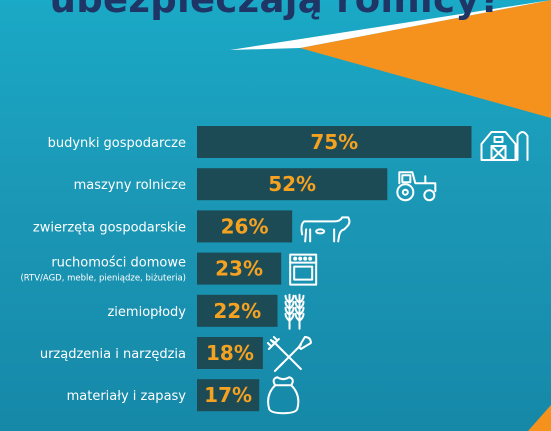 The height and width of the screenshot is (431, 551). I want to click on value-label: 23%, so click(239, 269).